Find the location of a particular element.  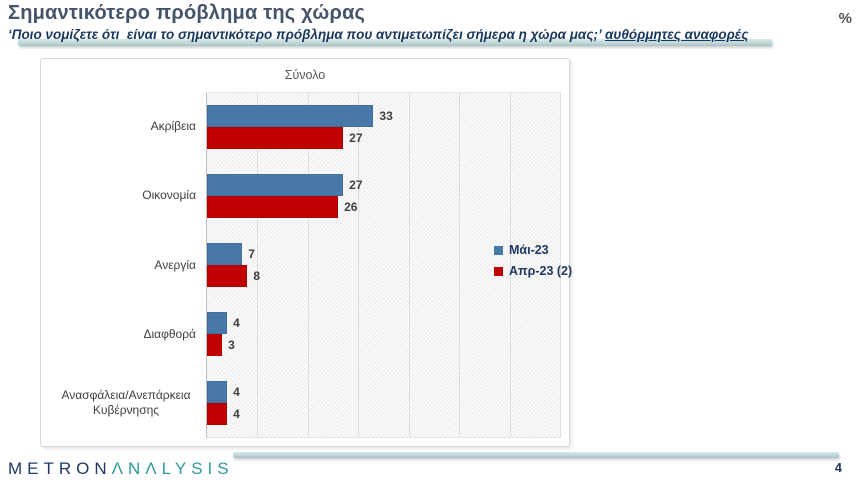

category-label-cell: Ακρίβεια is located at coordinates (123, 126).